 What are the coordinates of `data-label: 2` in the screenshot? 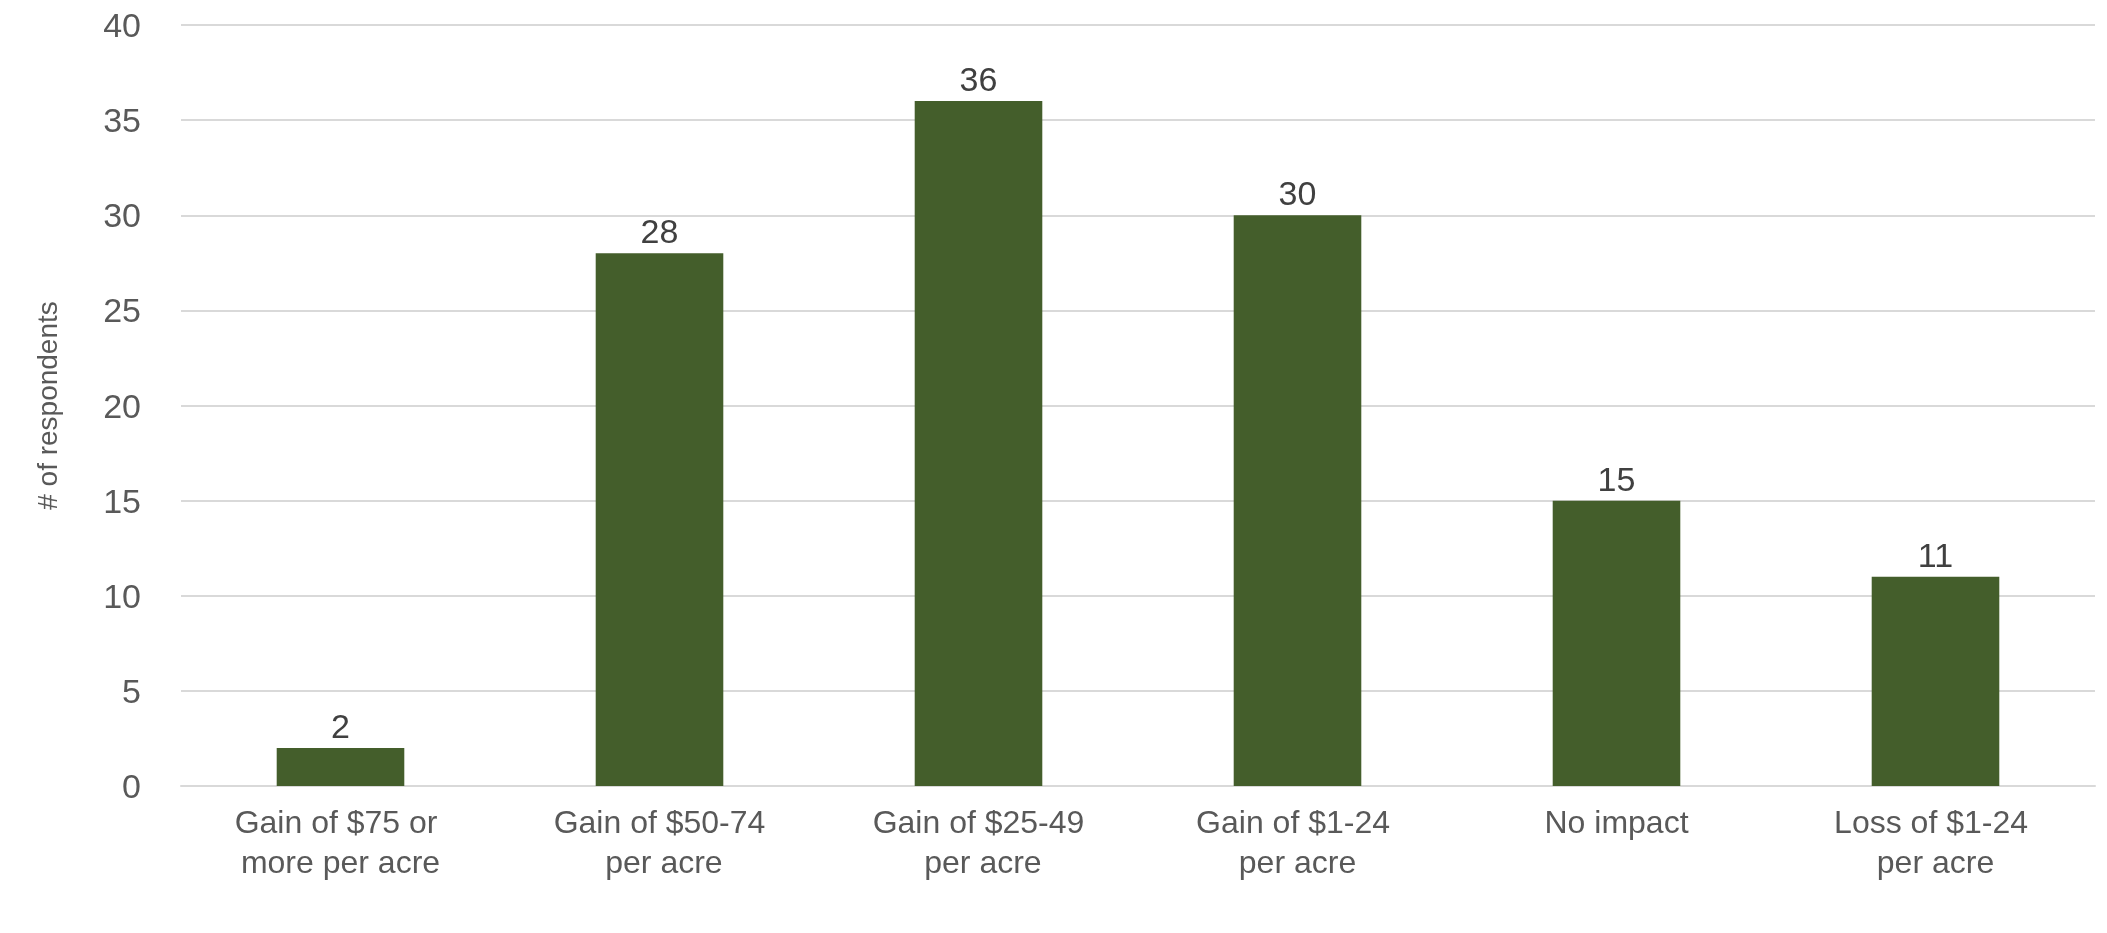 It's located at (340, 725).